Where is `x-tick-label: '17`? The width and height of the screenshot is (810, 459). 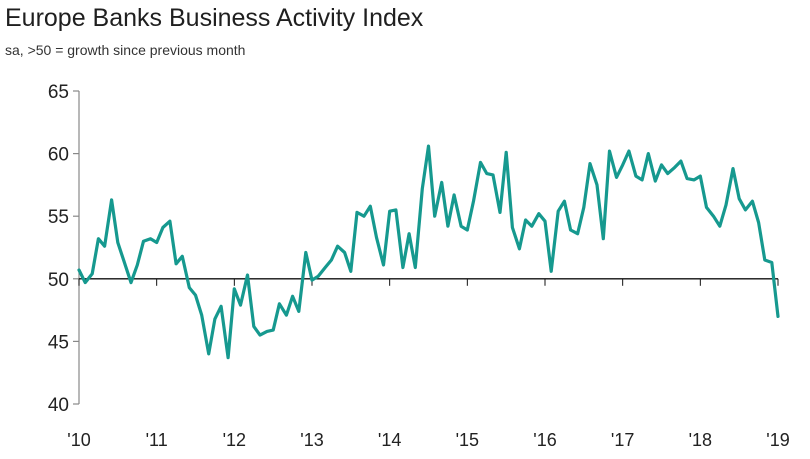 x-tick-label: '17 is located at coordinates (622, 440).